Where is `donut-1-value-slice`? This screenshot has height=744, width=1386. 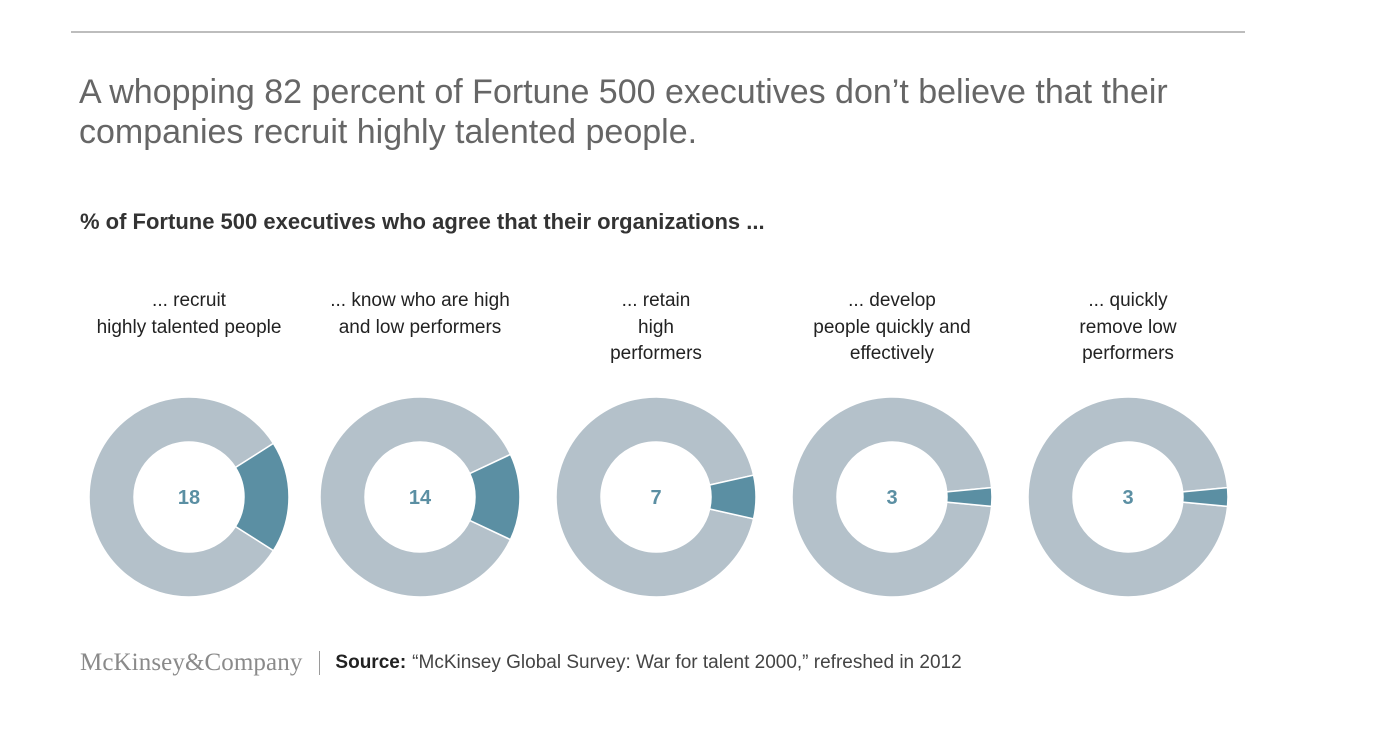 donut-1-value-slice is located at coordinates (262, 497).